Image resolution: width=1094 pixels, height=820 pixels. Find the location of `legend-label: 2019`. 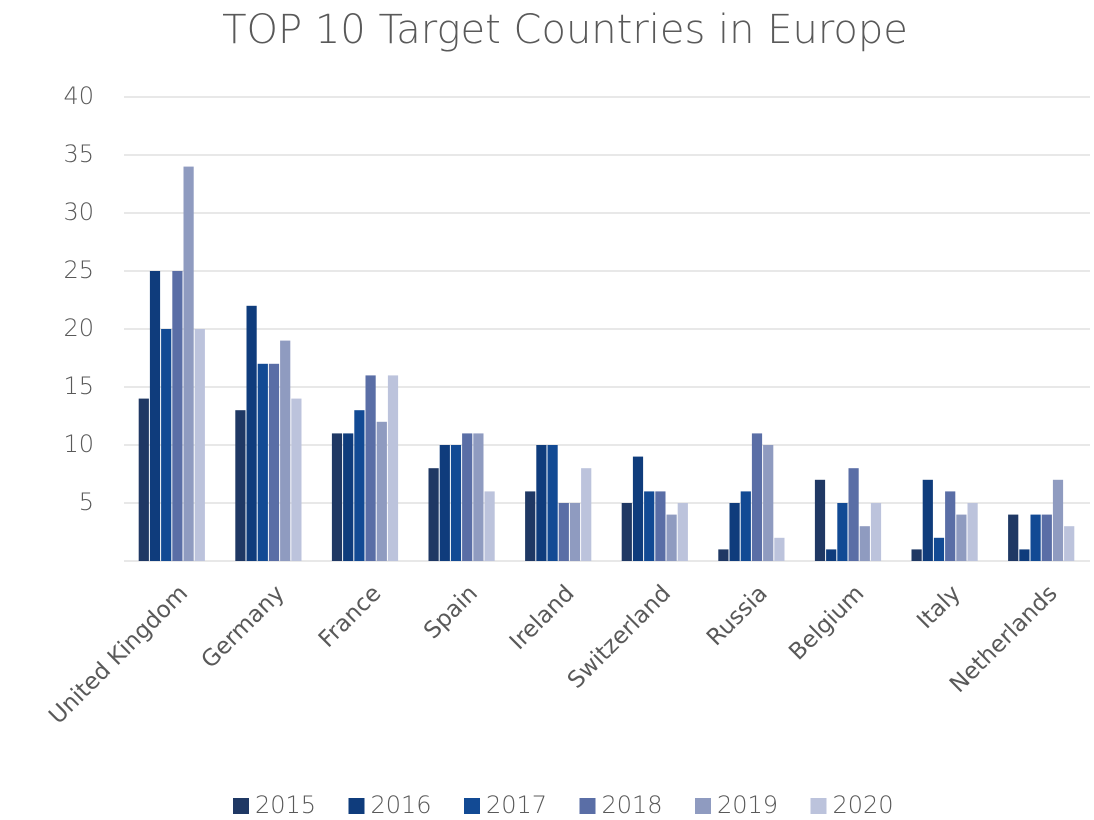

legend-label: 2019 is located at coordinates (747, 805).